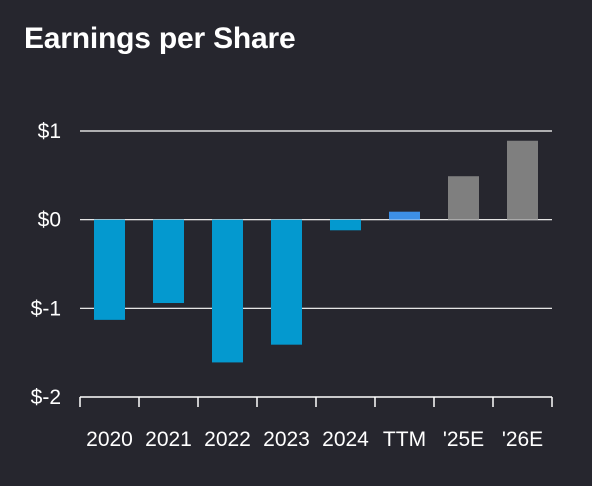 This screenshot has width=592, height=486. Describe the element at coordinates (160, 38) in the screenshot. I see `chart-title: Earnings per Share` at that location.